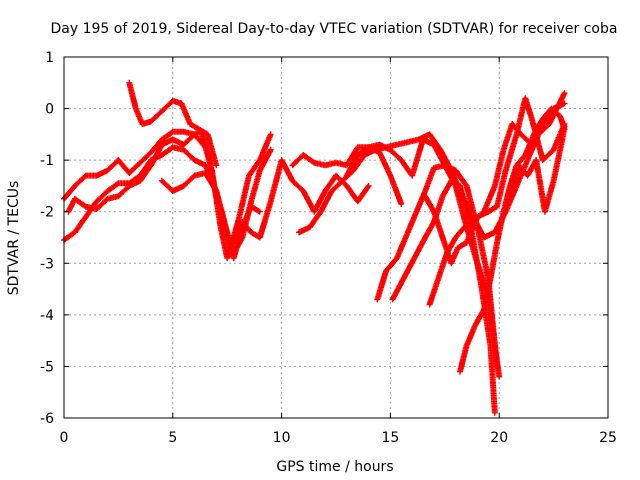 The image size is (640, 480). What do you see at coordinates (608, 438) in the screenshot?
I see `x-tick-label: 25` at bounding box center [608, 438].